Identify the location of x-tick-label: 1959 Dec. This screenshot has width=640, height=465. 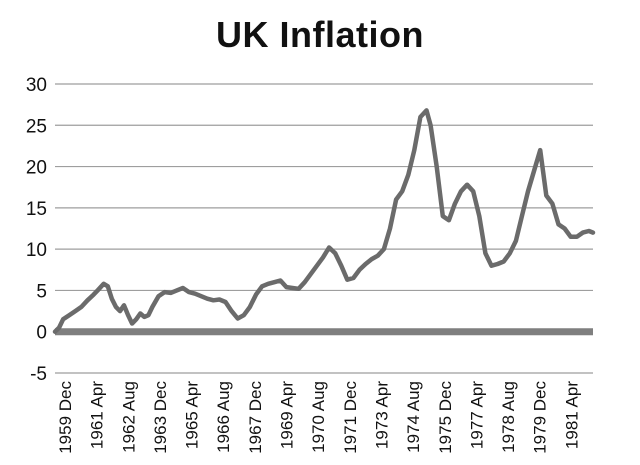
(65, 417).